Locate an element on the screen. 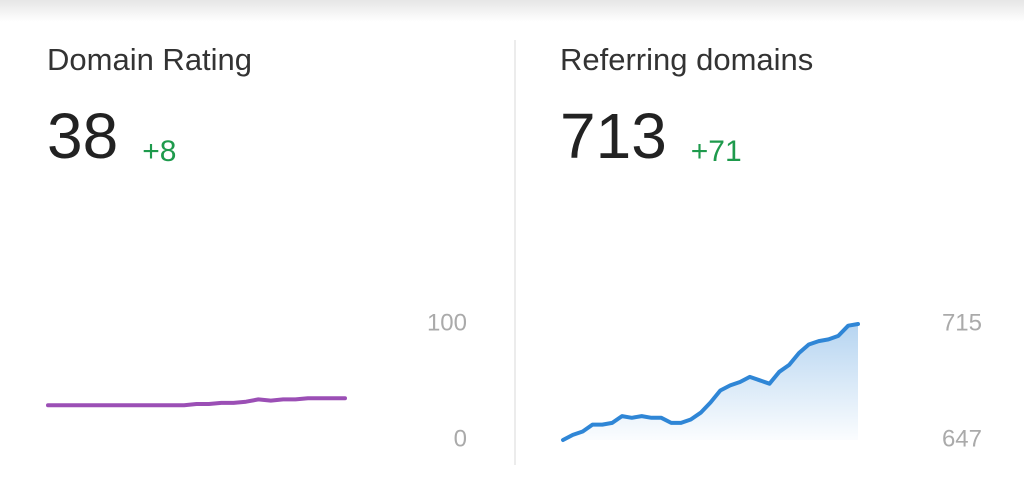 Image resolution: width=1024 pixels, height=494 pixels. y-tick-label: 647 is located at coordinates (962, 438).